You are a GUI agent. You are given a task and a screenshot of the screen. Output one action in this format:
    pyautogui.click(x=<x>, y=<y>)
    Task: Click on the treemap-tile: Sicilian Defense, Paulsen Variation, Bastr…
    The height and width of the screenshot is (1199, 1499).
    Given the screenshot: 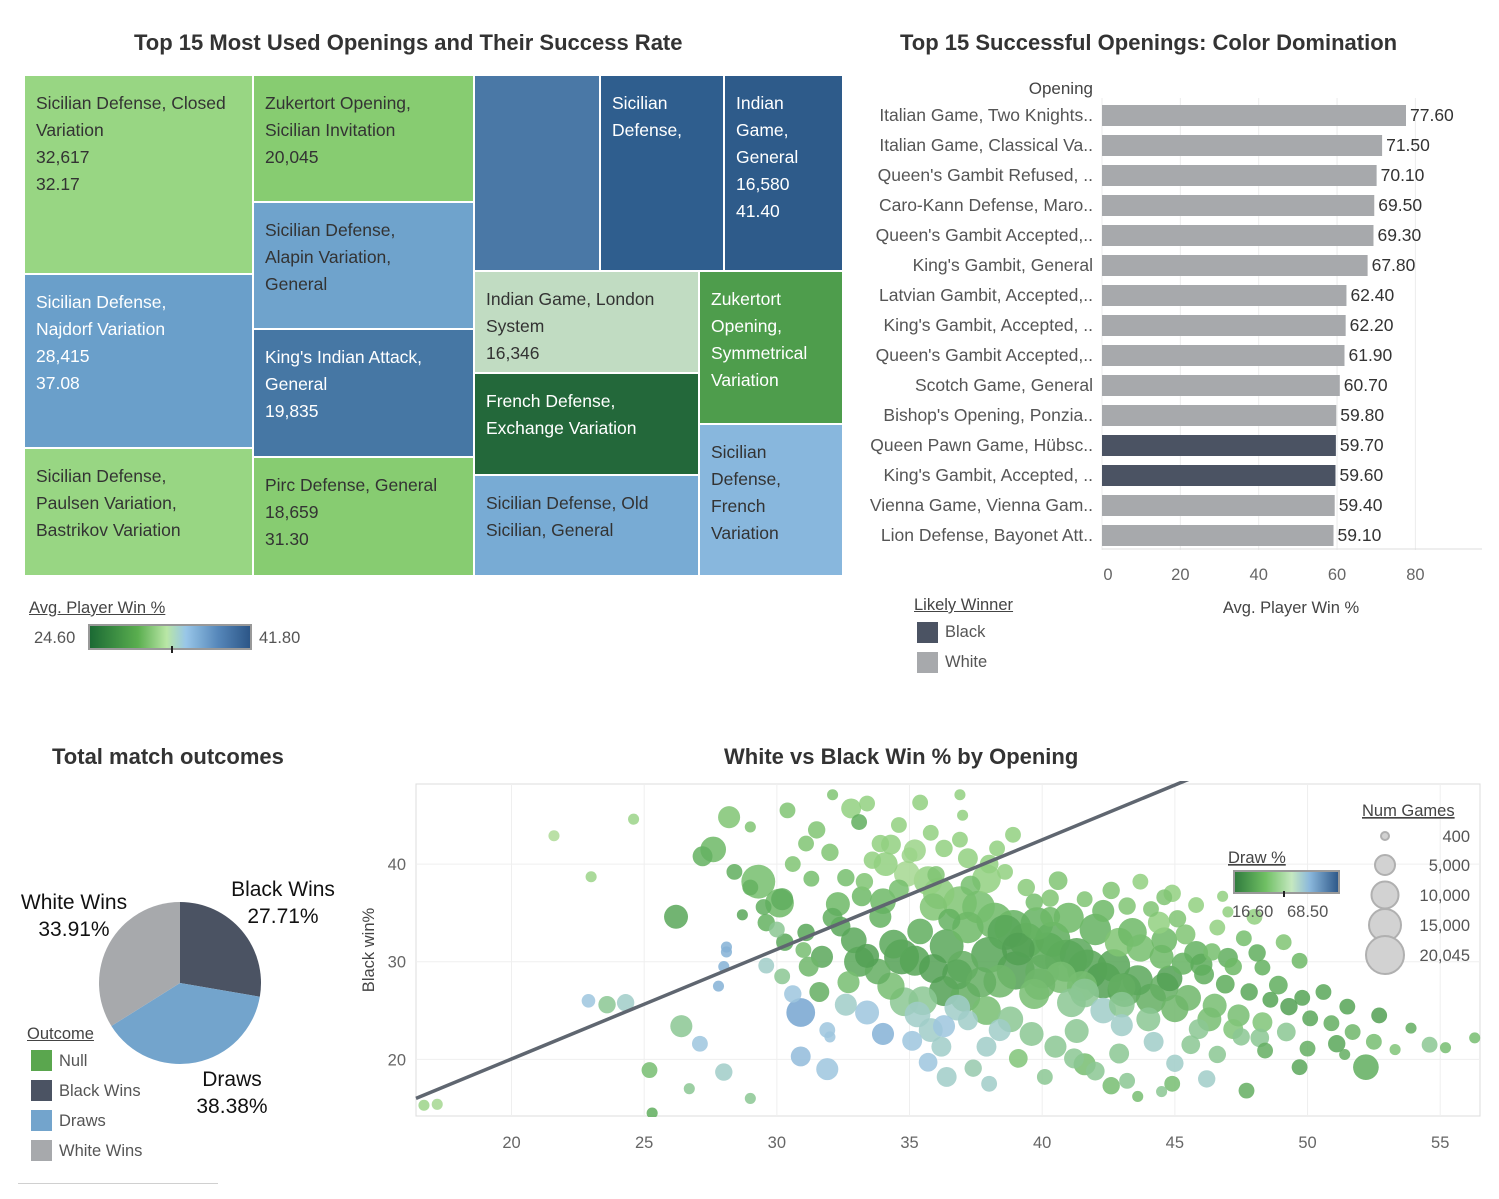 What is the action you would take?
    pyautogui.click(x=138, y=512)
    